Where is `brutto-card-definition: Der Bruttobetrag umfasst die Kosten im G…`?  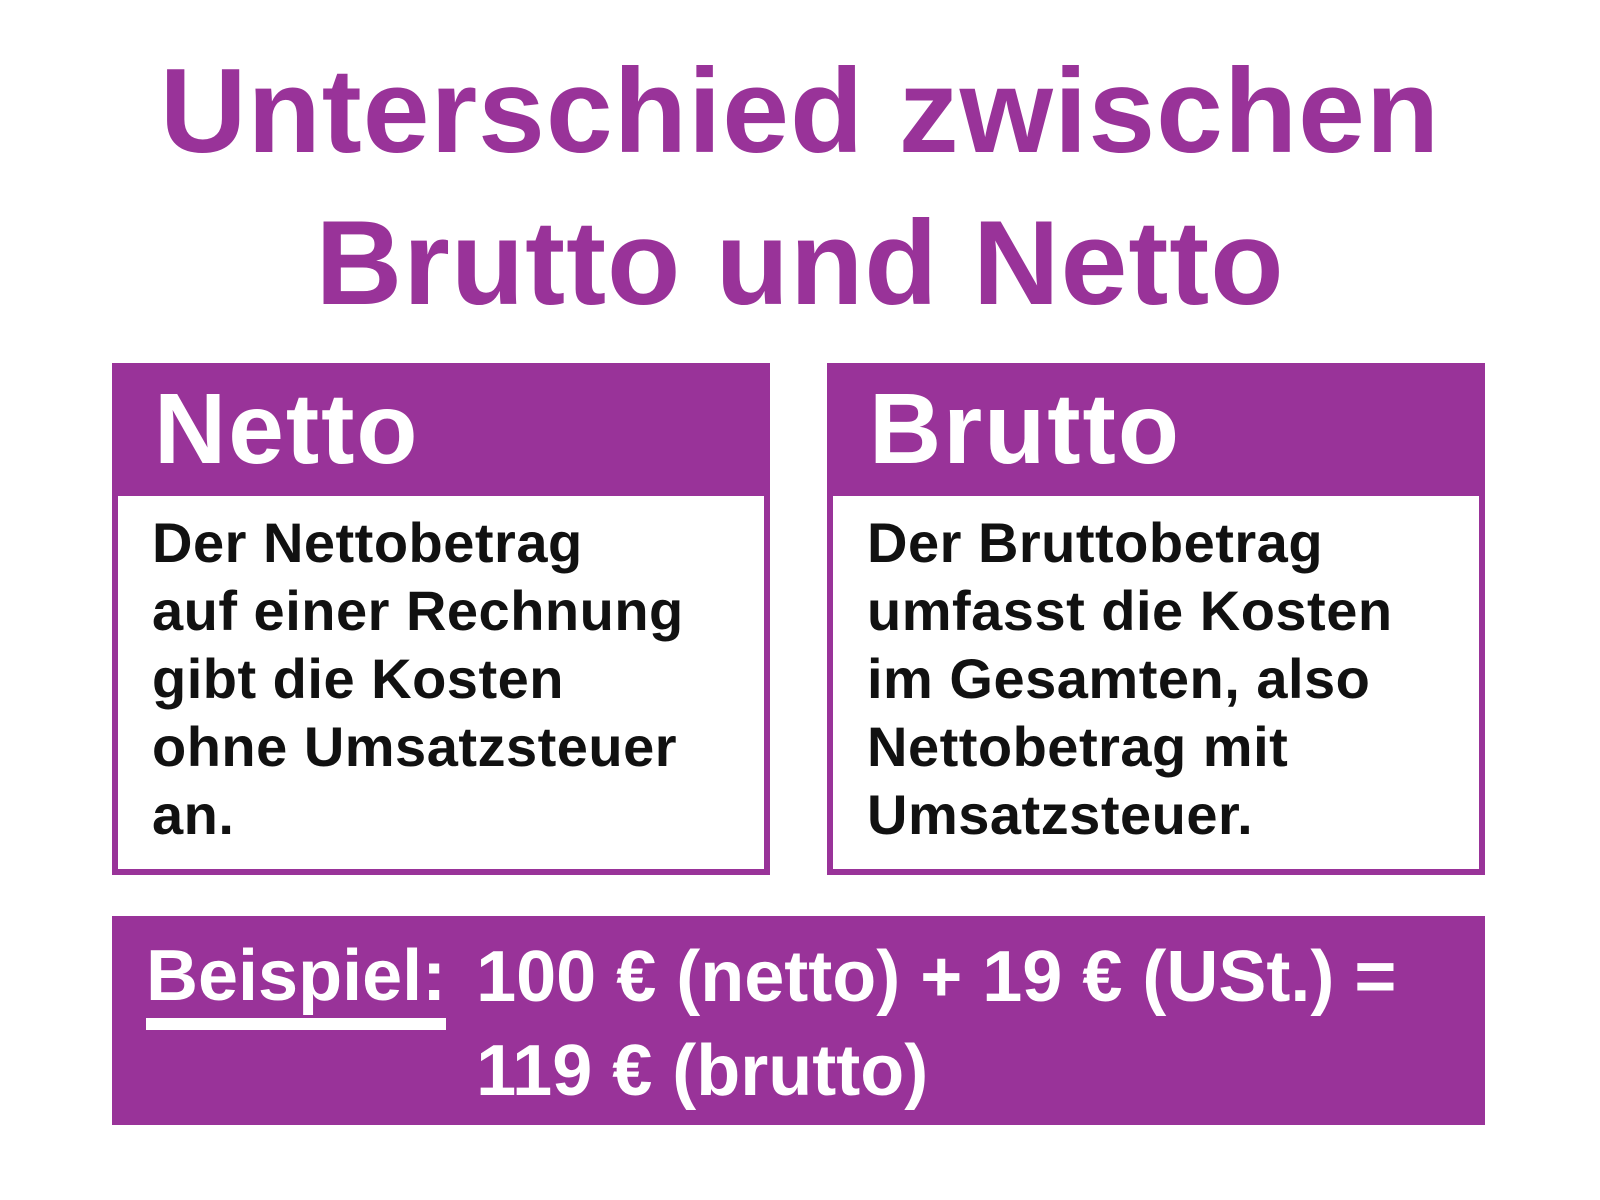 brutto-card-definition: Der Bruttobetrag umfasst die Kosten im G… is located at coordinates (1156, 685).